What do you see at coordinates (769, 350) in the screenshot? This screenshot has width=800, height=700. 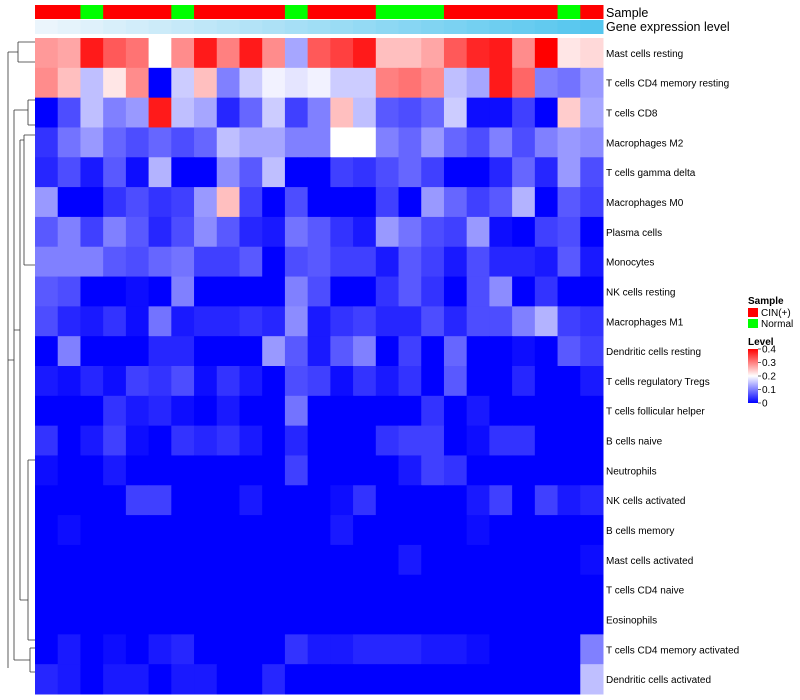 I see `colorbar-tick-label: 0.4` at bounding box center [769, 350].